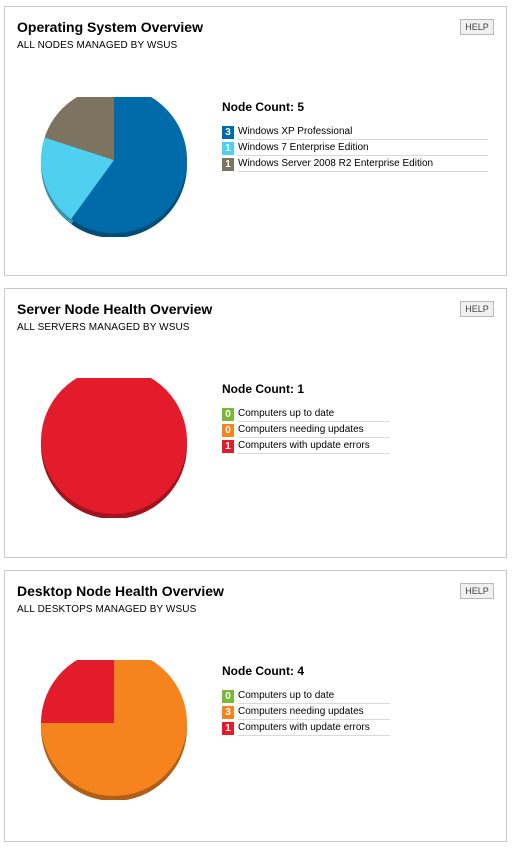 The width and height of the screenshot is (513, 848). I want to click on node-count: Node Count: 1, so click(263, 389).